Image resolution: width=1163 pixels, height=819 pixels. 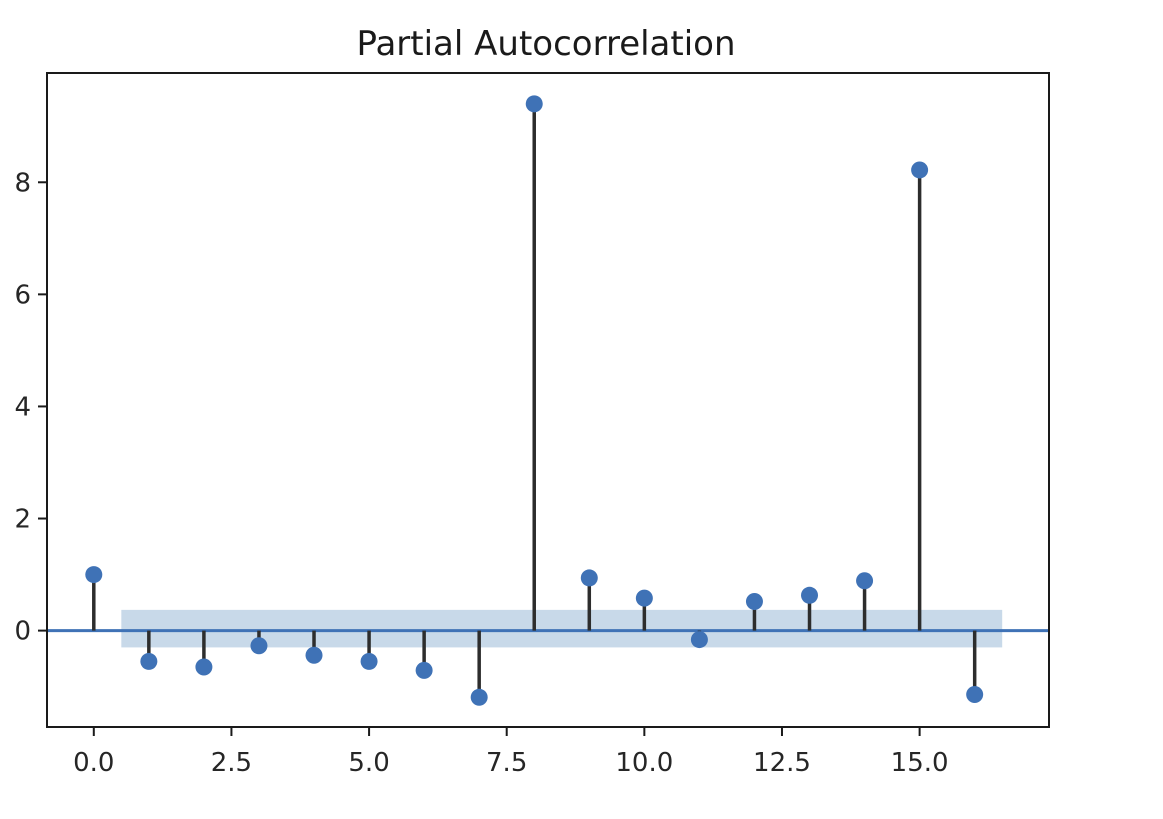 What do you see at coordinates (782, 763) in the screenshot?
I see `x-tick-label: 12.5` at bounding box center [782, 763].